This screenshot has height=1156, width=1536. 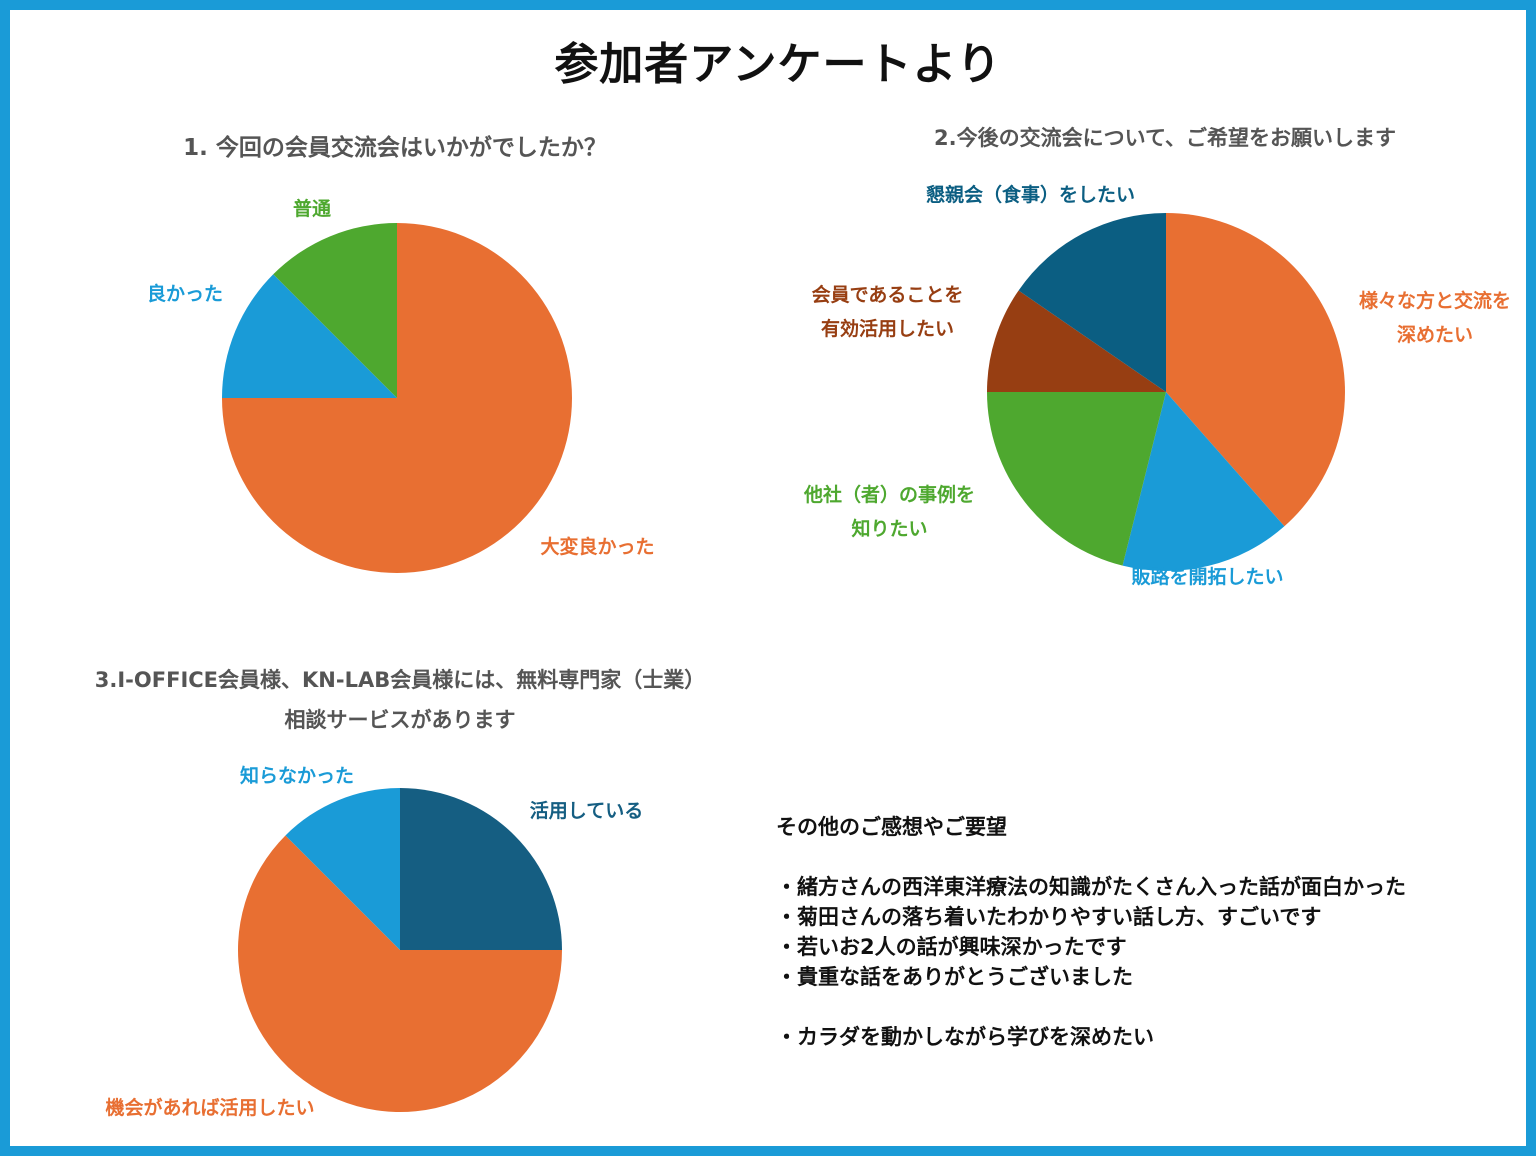 What do you see at coordinates (1030, 195) in the screenshot?
I see `chart-2-label-dinner: 懇親会（食事）をしたい` at bounding box center [1030, 195].